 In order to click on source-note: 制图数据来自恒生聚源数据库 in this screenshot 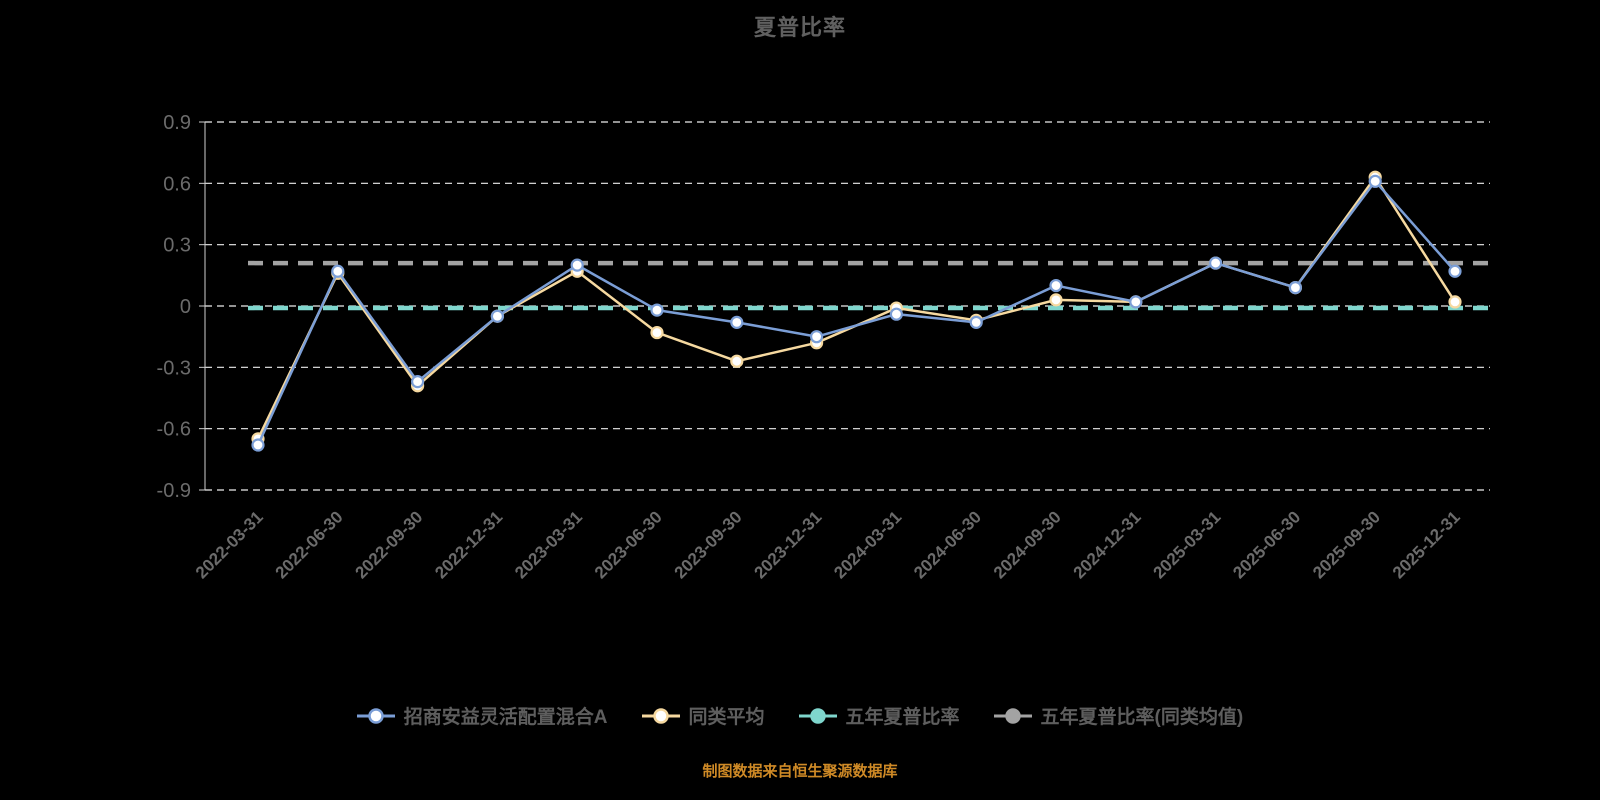, I will do `click(800, 771)`.